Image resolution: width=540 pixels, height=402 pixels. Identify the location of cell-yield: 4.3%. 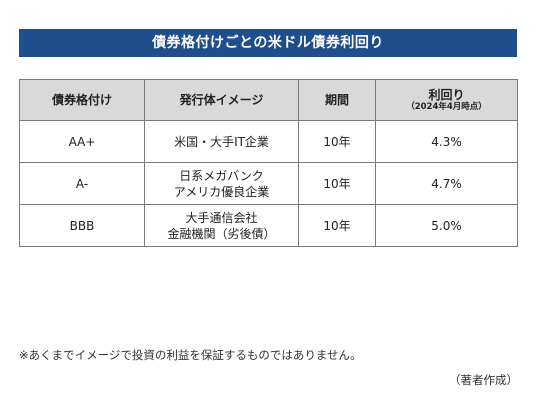
(446, 141).